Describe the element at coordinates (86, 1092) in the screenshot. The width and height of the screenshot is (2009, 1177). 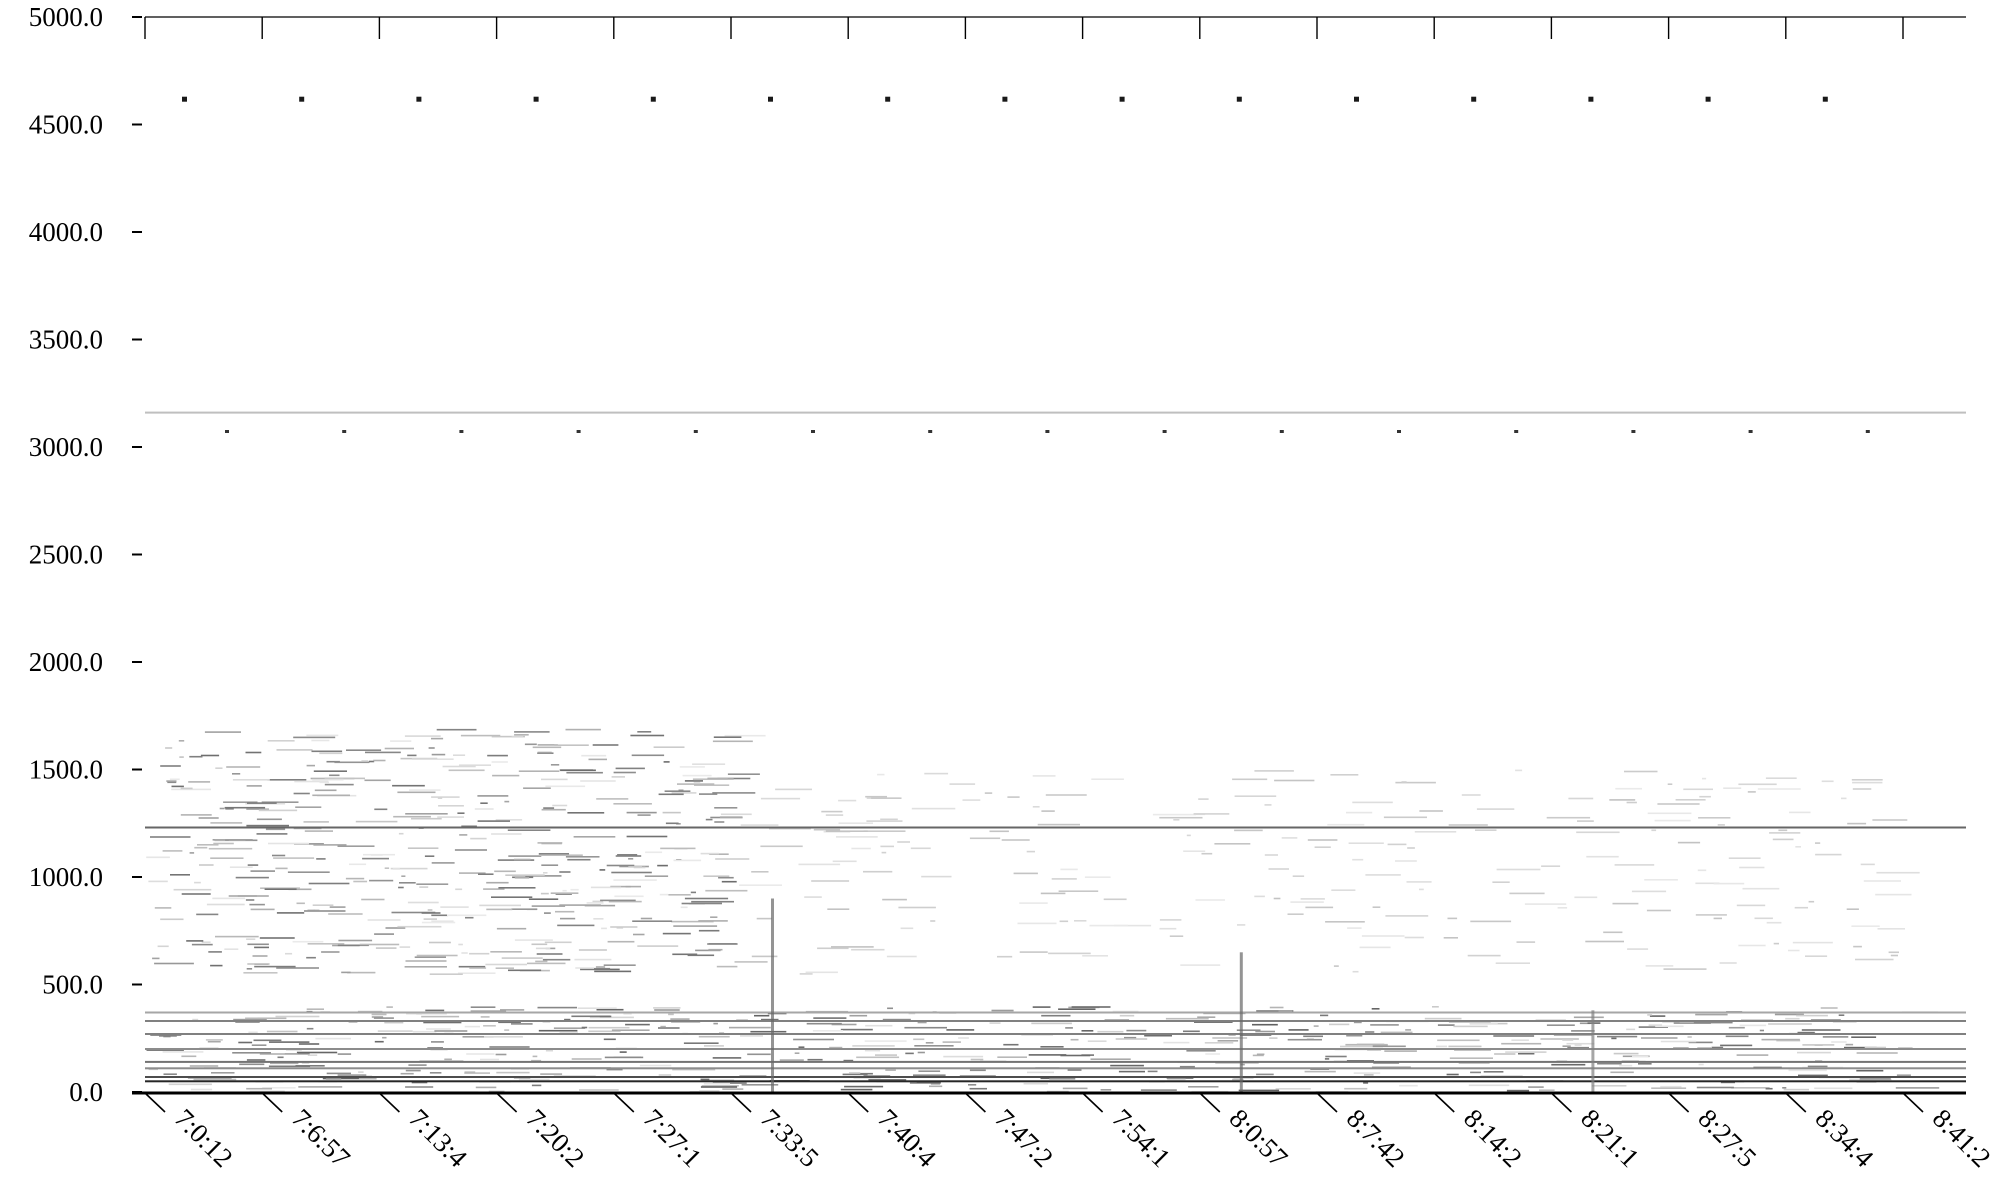
I see `y-tick-label: 0.0` at that location.